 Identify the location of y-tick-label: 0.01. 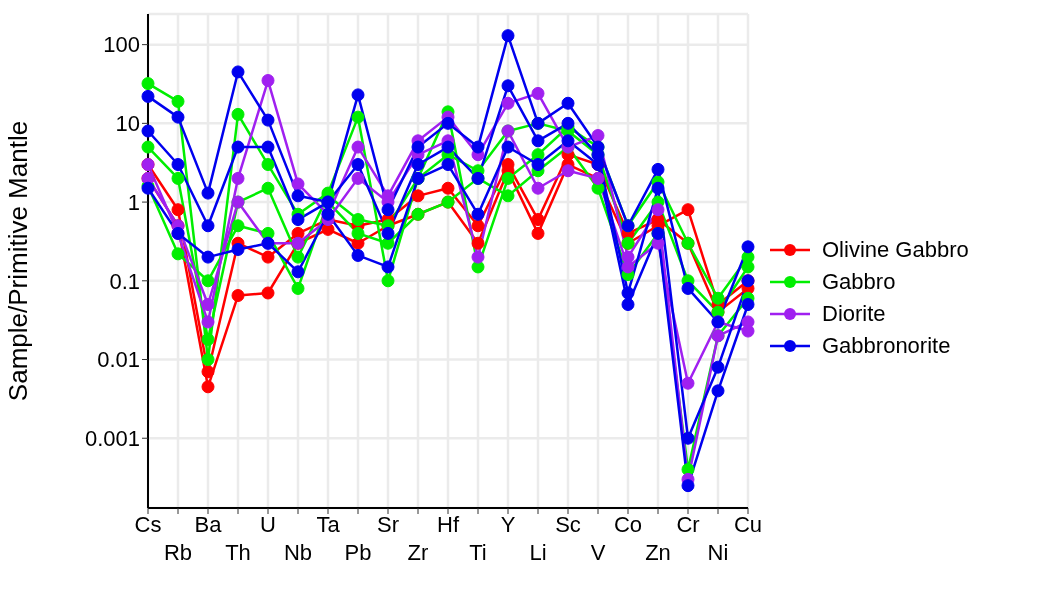
(118, 360).